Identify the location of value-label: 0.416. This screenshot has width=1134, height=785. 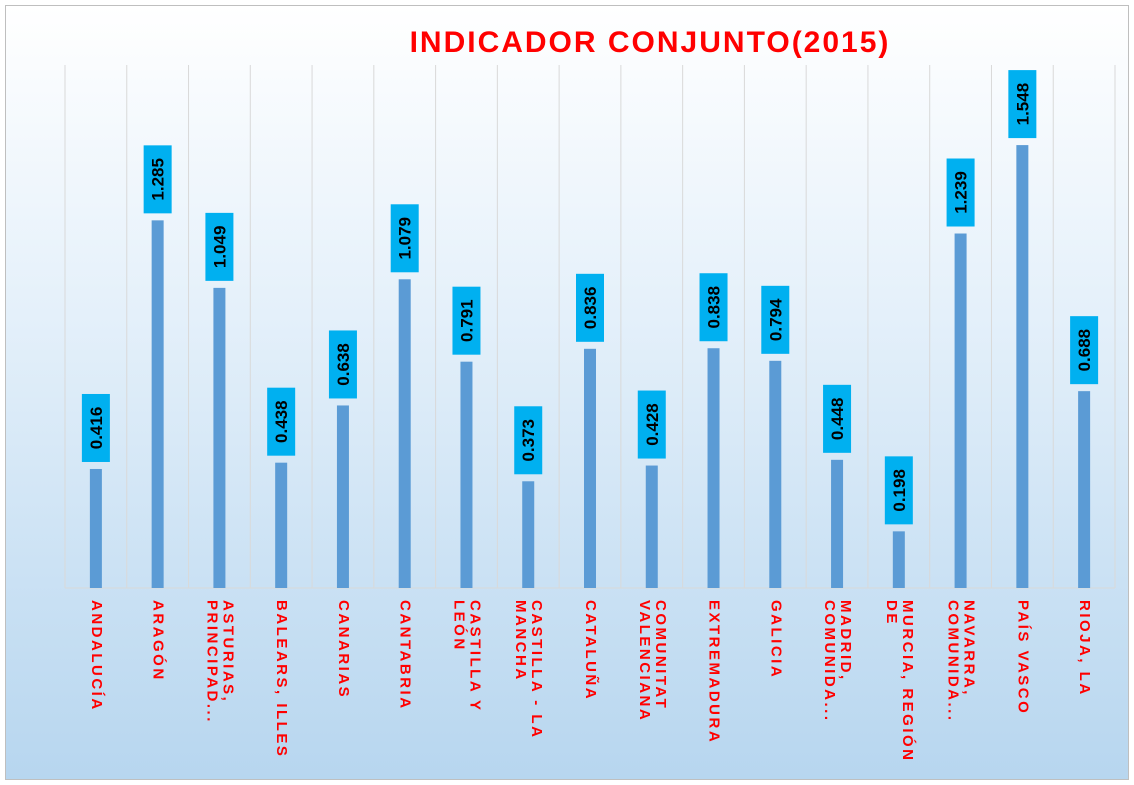
(96, 428).